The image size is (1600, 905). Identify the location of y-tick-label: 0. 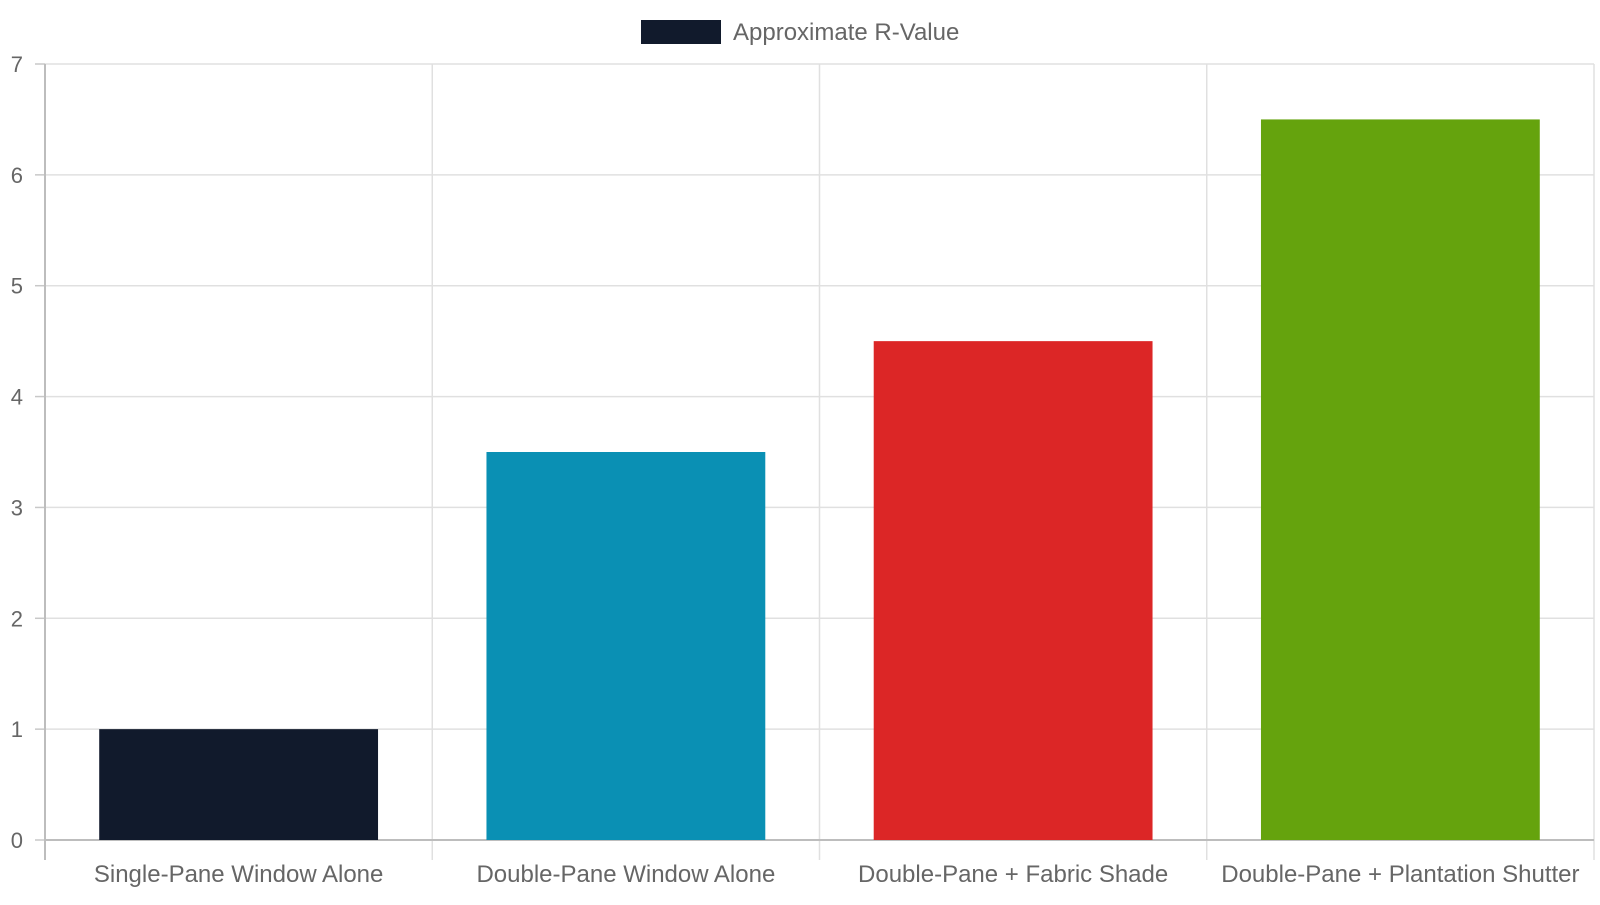
(17, 840).